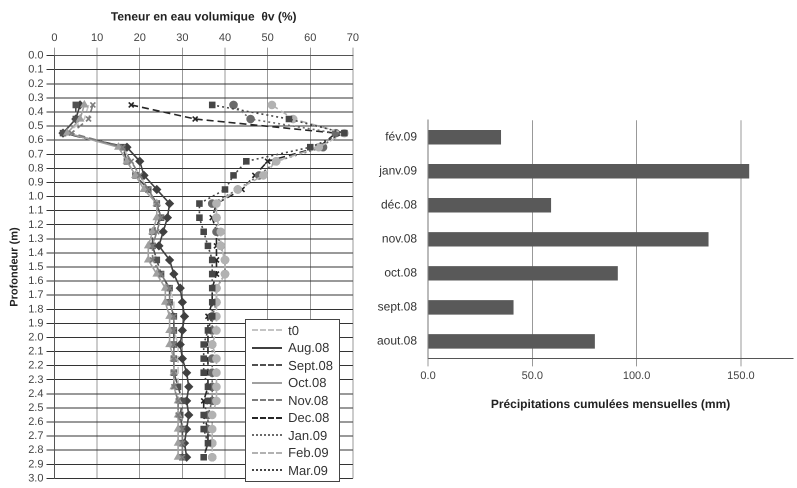  I want to click on y-tick-label: janv.09, so click(398, 171).